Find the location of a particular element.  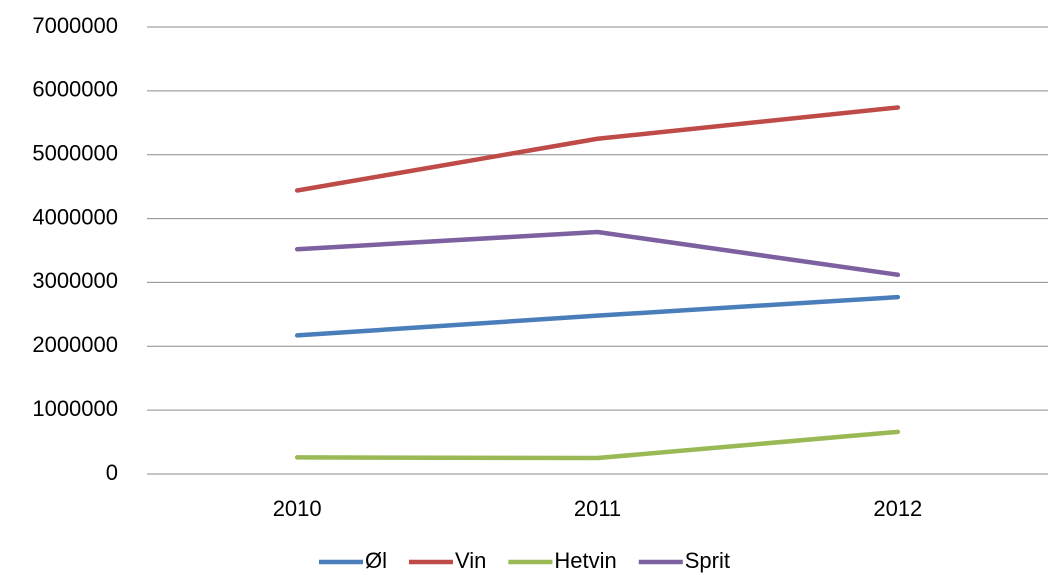

legend-label: Hetvin is located at coordinates (585, 560).